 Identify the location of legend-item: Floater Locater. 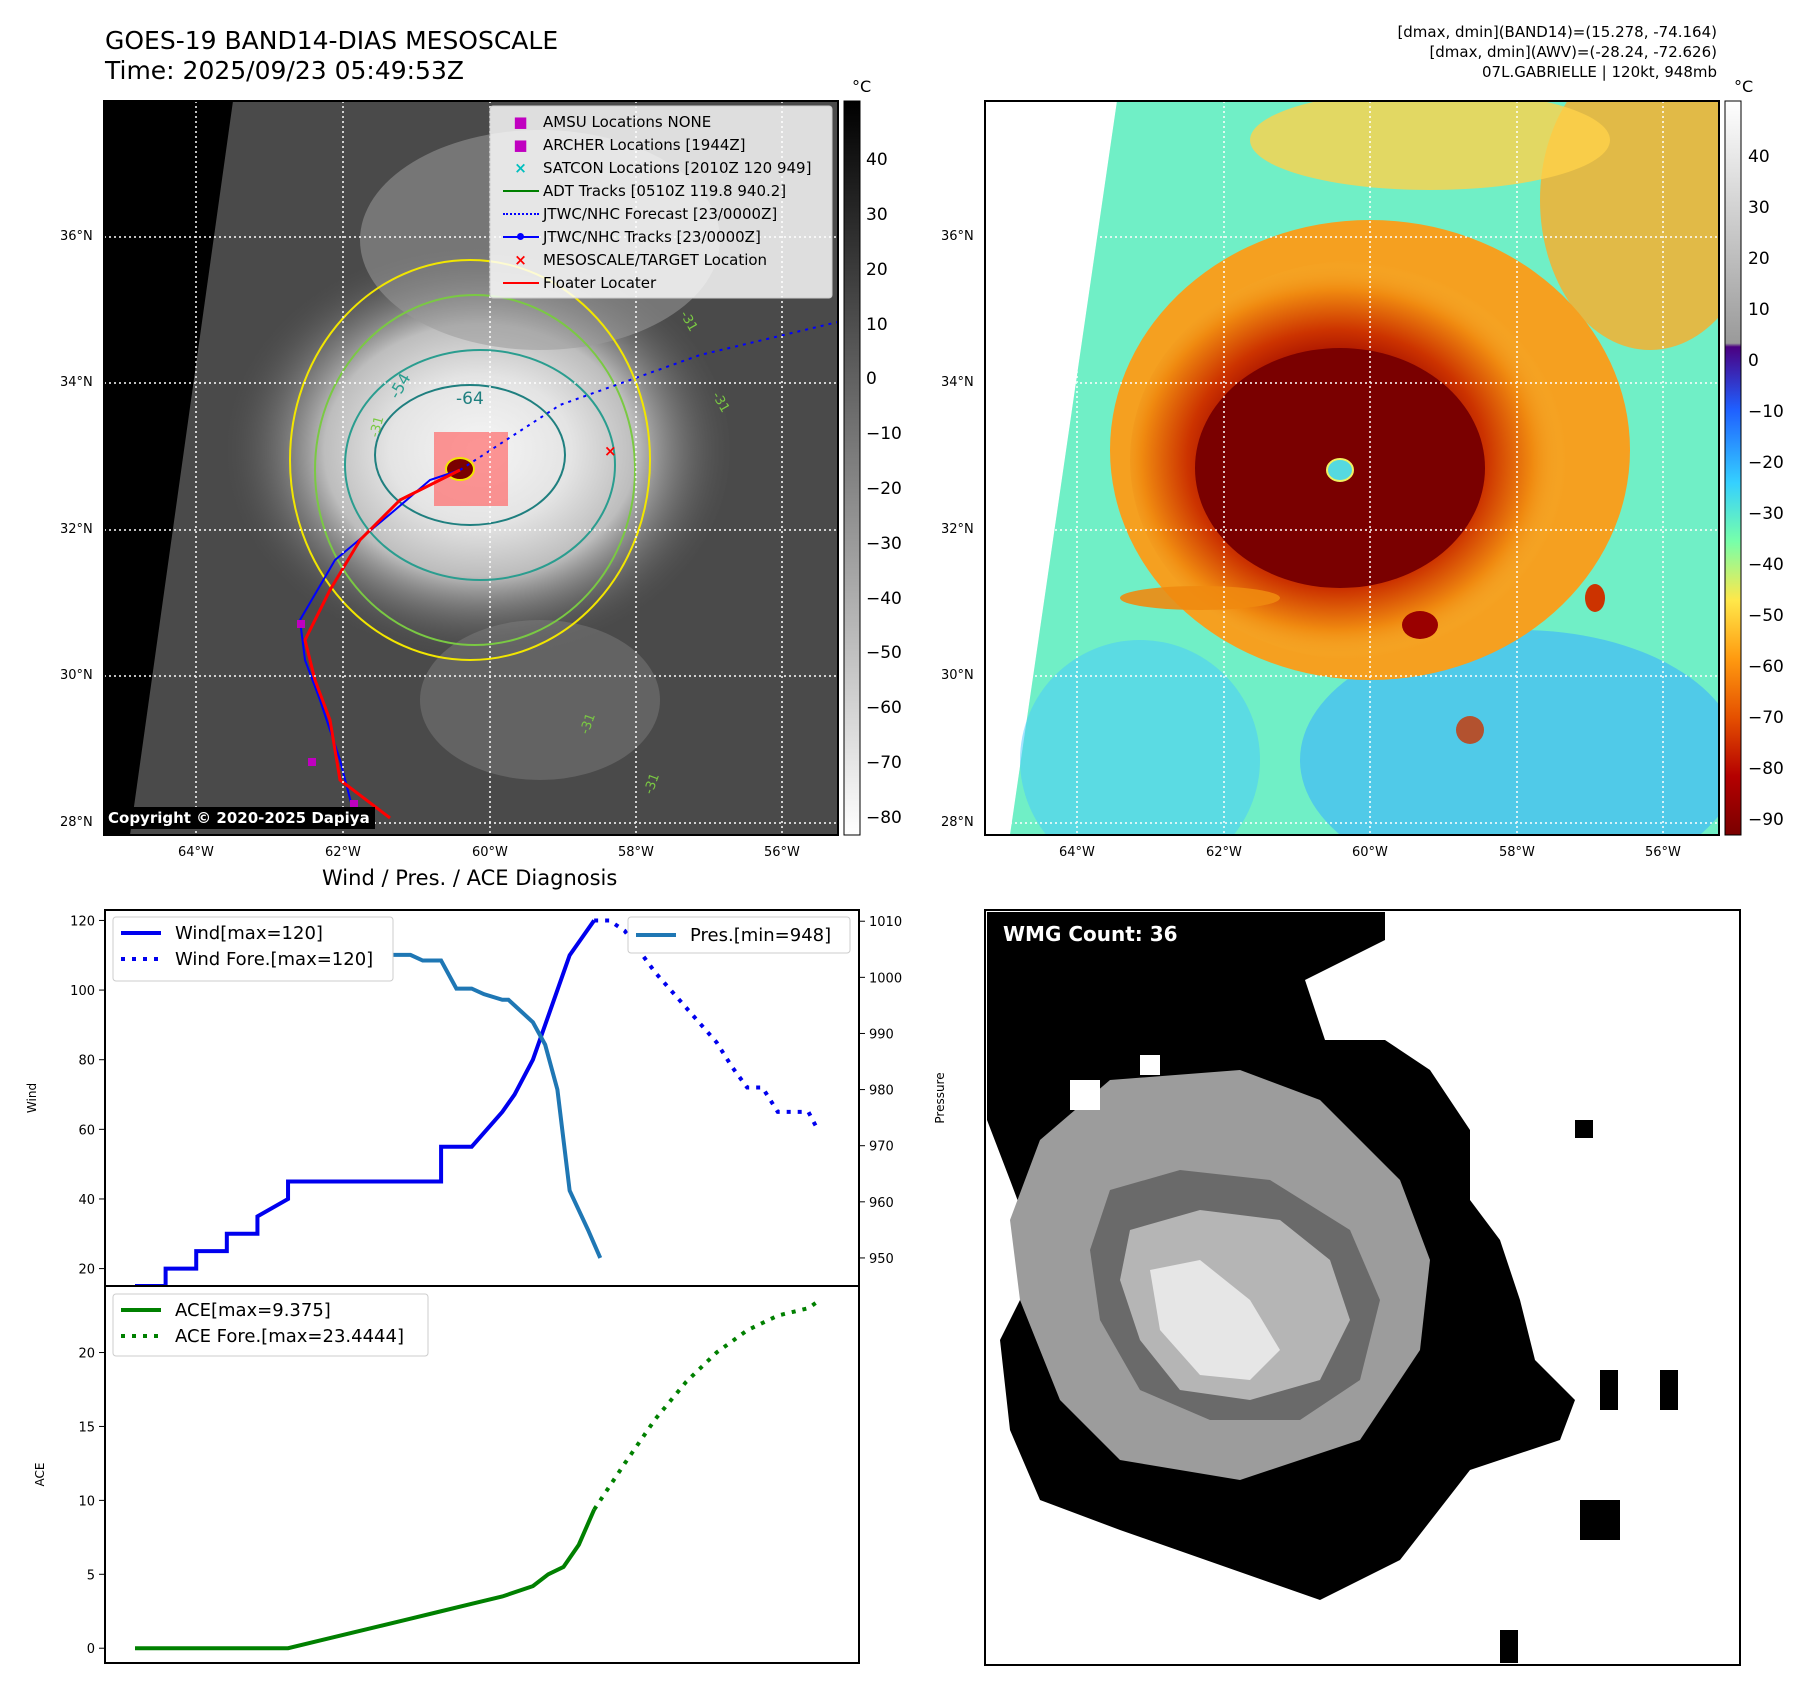
(668, 282).